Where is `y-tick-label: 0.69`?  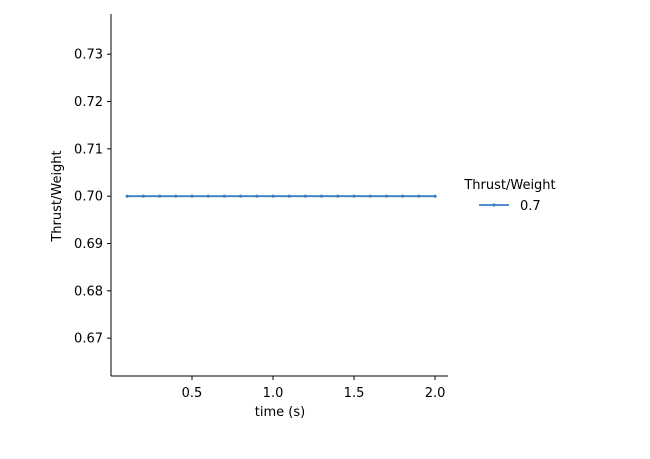
y-tick-label: 0.69 is located at coordinates (88, 244).